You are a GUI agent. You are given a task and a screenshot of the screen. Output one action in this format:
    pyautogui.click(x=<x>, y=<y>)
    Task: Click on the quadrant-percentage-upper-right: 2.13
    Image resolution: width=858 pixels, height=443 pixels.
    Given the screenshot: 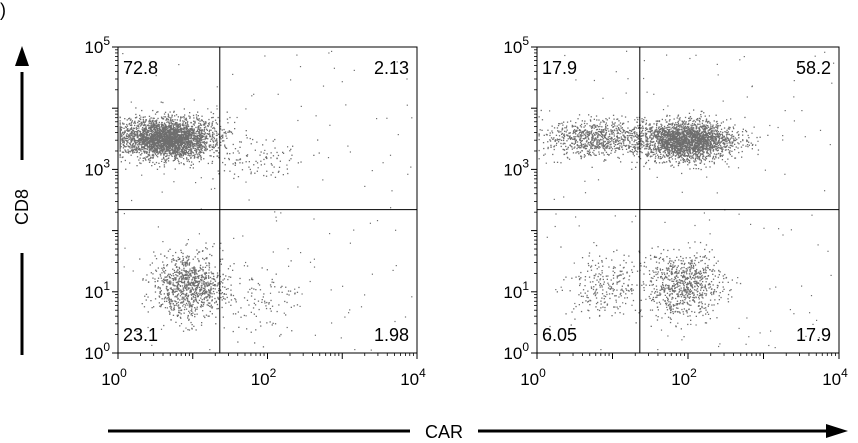 What is the action you would take?
    pyautogui.click(x=391, y=68)
    